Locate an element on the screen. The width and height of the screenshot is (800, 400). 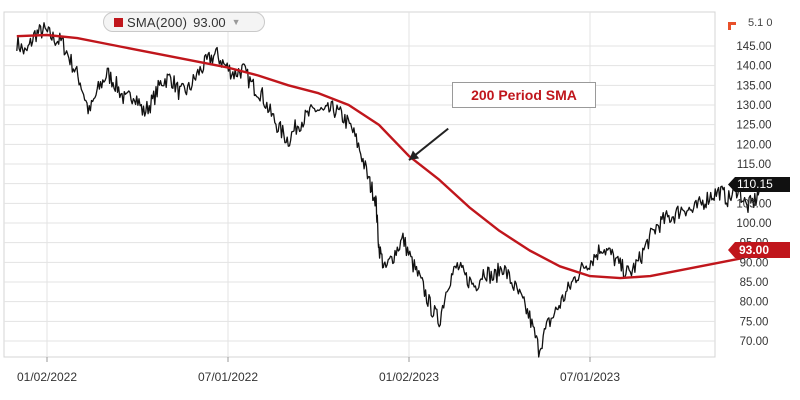
y-tick-label: 85.00 is located at coordinates (754, 283).